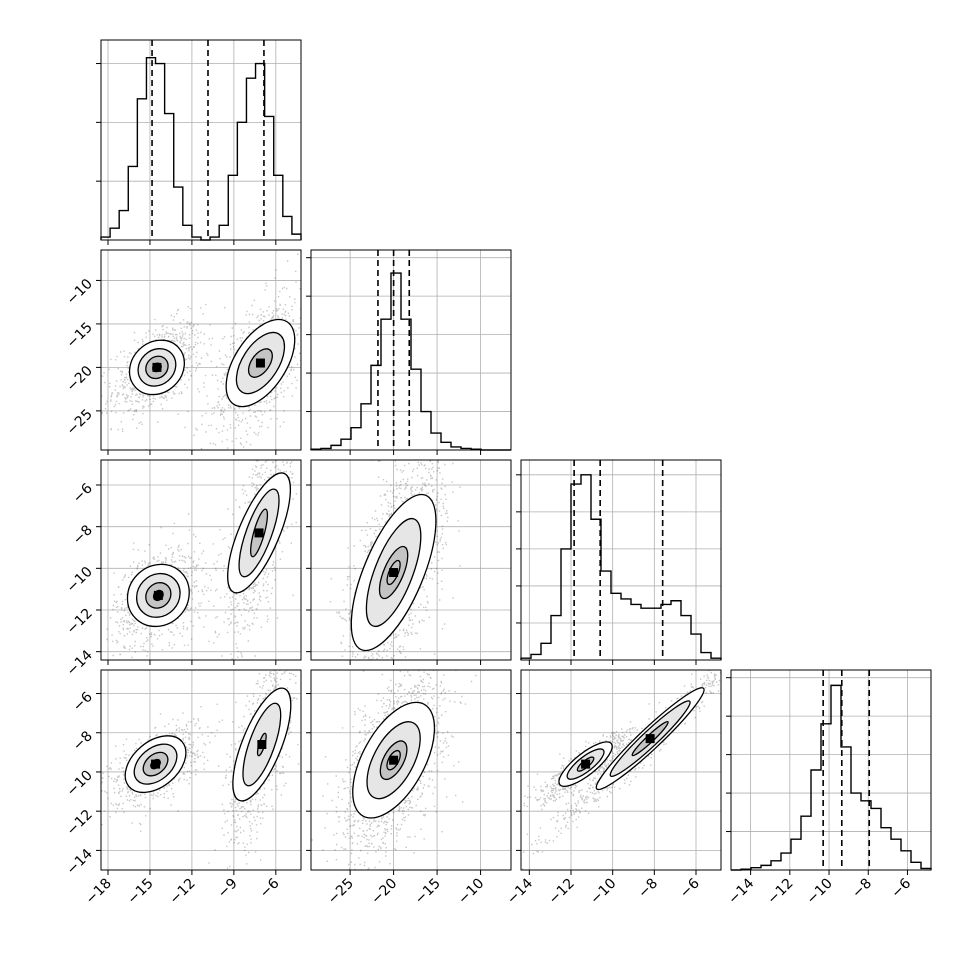 This screenshot has width=970, height=970. I want to click on y-tick-label: −25, so click(80, 422).